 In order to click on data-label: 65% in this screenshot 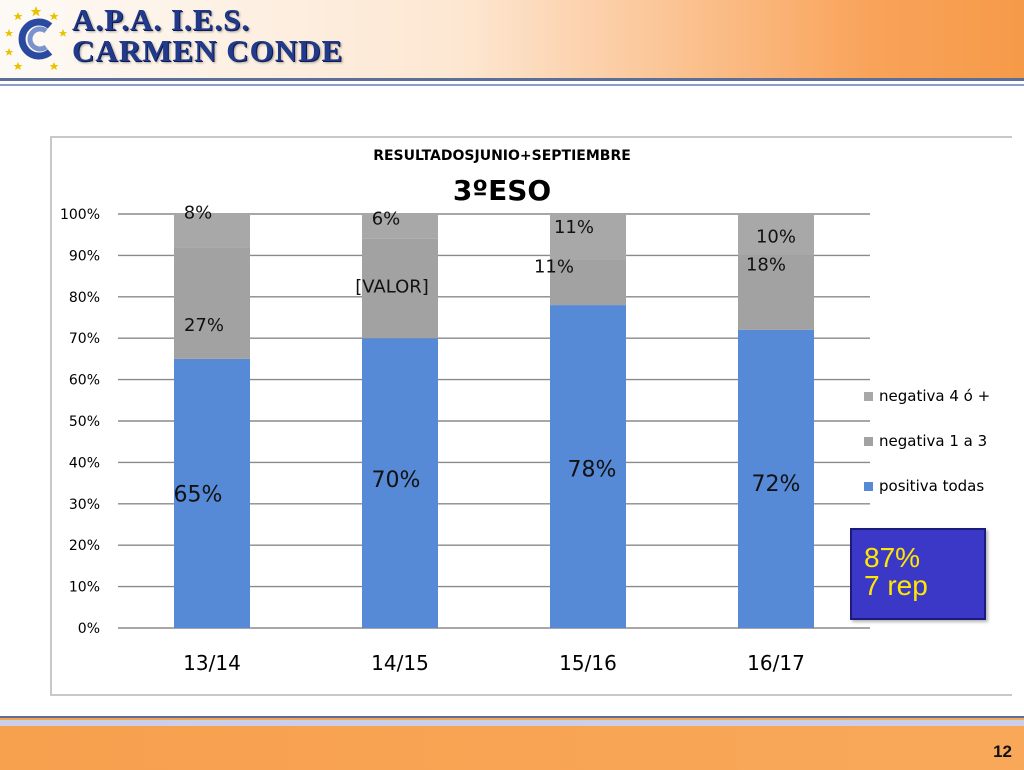, I will do `click(198, 494)`.